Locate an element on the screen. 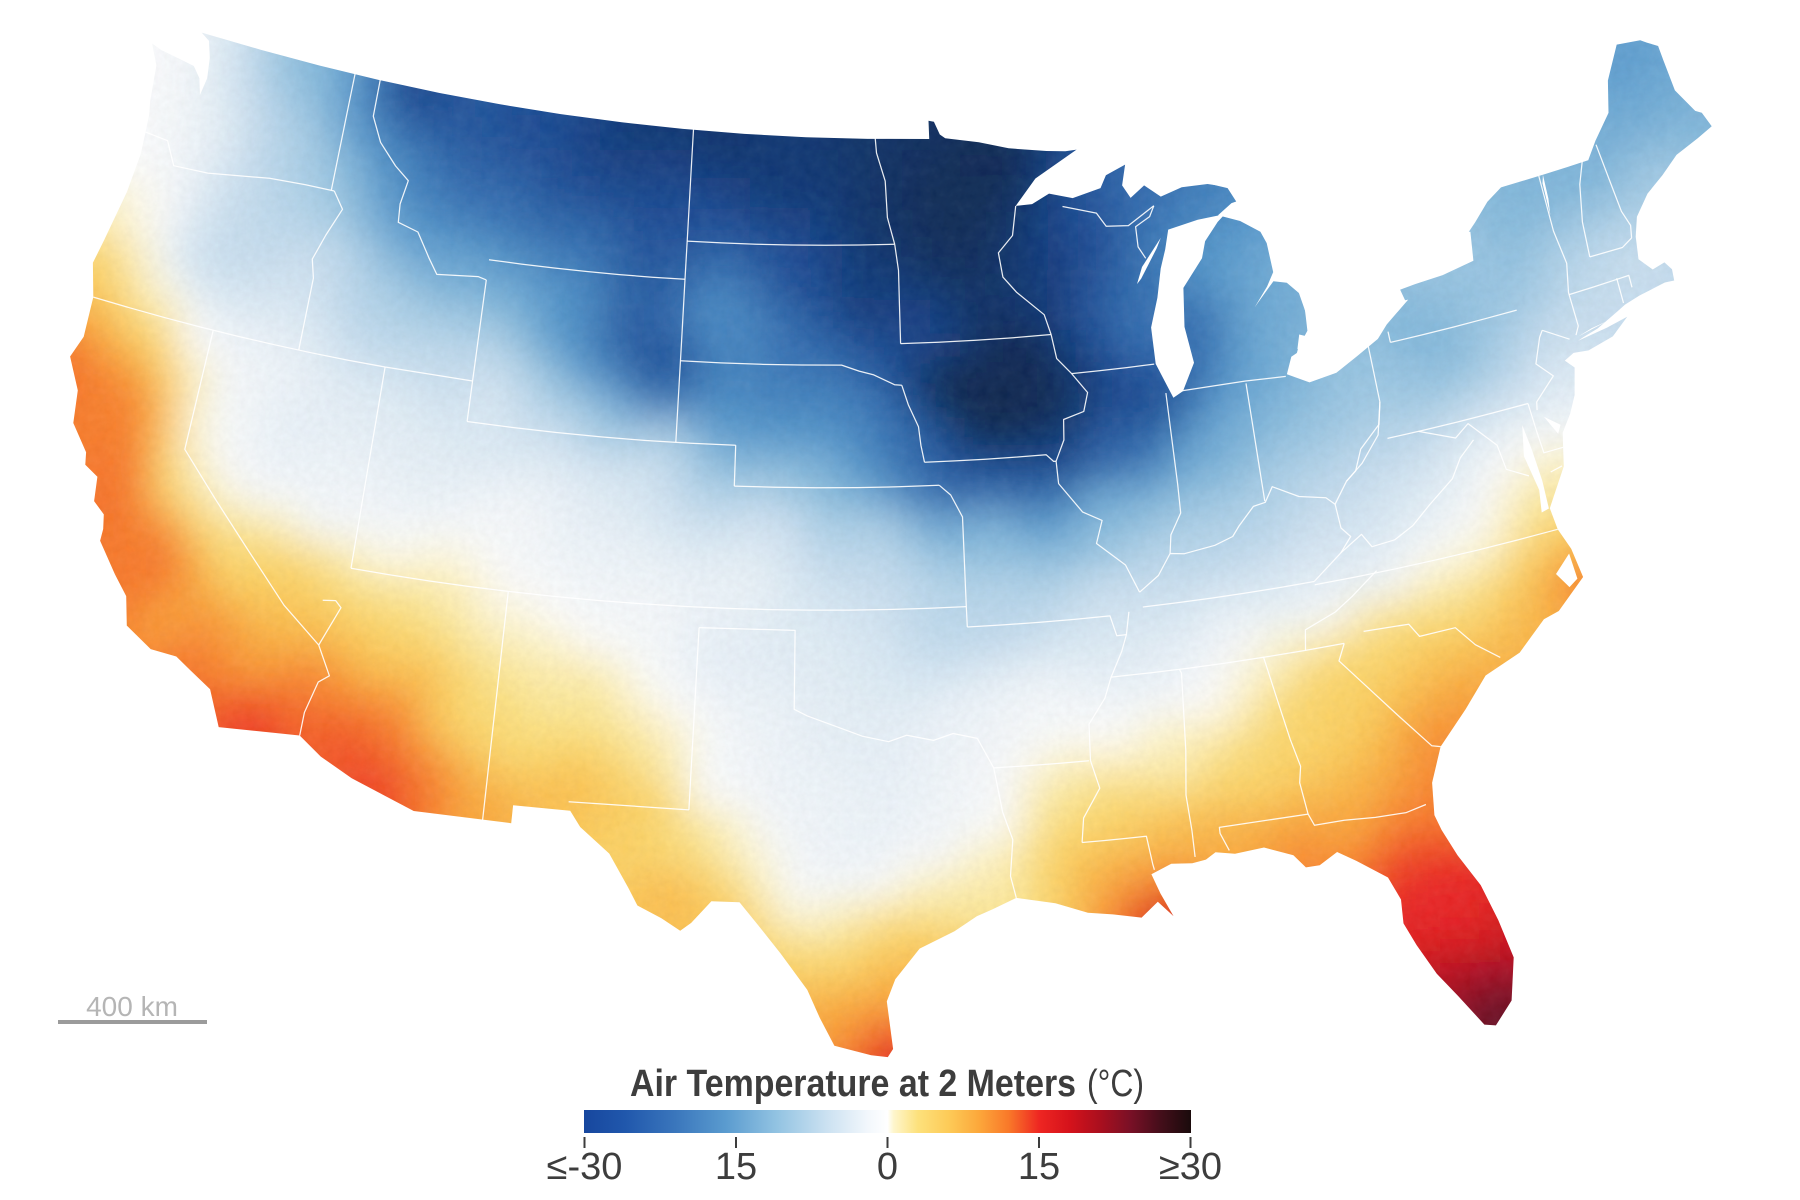  svg-text: 400 km is located at coordinates (132, 1006).